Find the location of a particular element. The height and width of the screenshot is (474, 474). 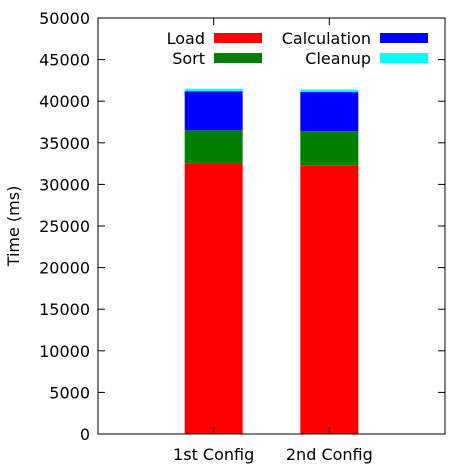

y-tick-label: 5000 is located at coordinates (69, 392).